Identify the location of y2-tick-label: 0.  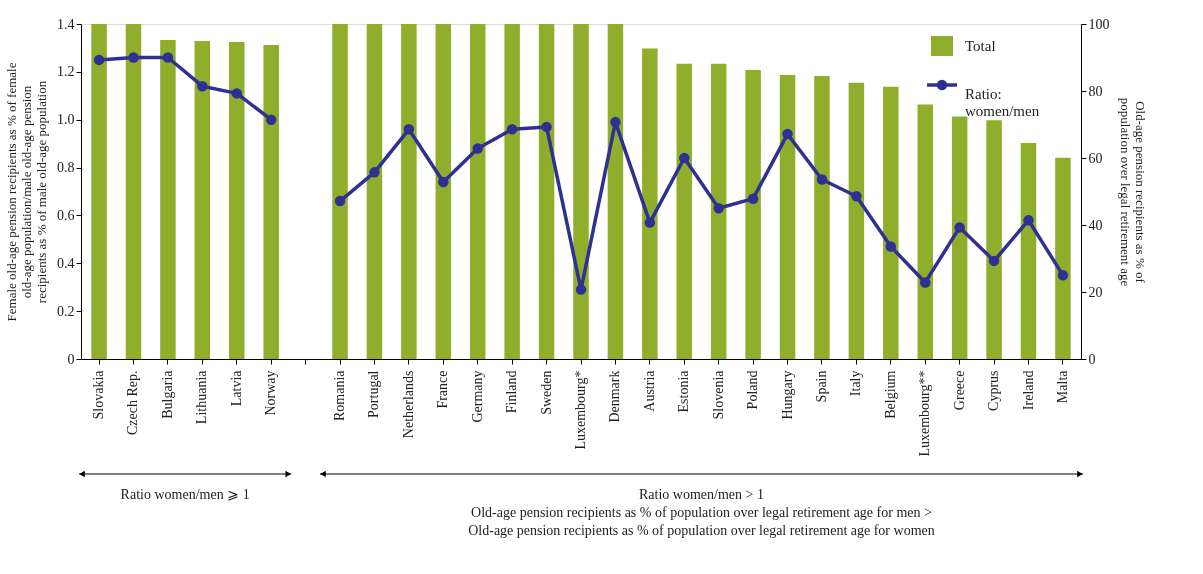
(1092, 359).